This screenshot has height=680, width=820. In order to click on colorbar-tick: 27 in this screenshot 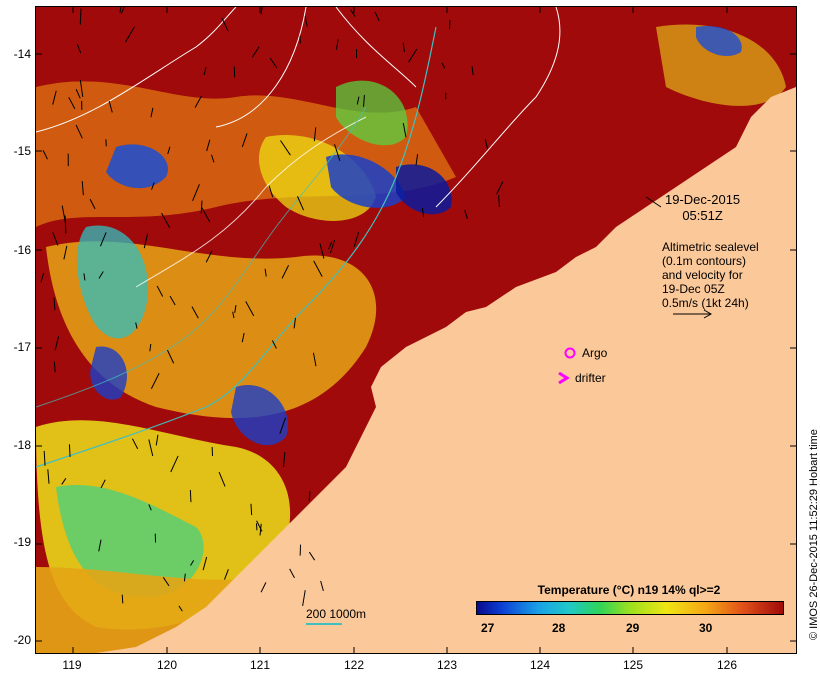, I will do `click(488, 628)`.